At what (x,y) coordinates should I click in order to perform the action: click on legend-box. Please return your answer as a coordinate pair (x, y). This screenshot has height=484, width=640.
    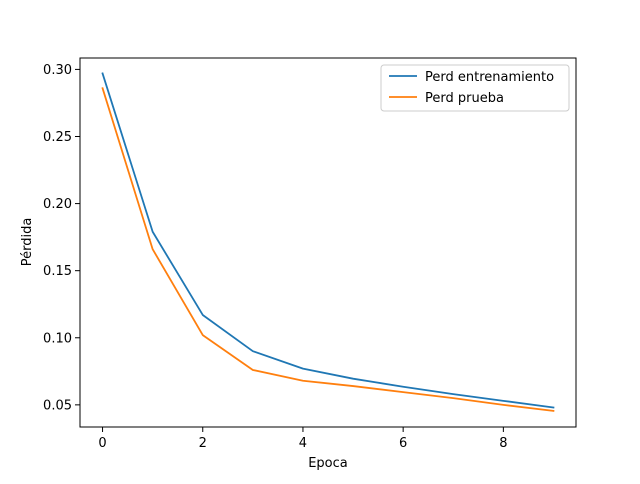
    Looking at the image, I should click on (475, 88).